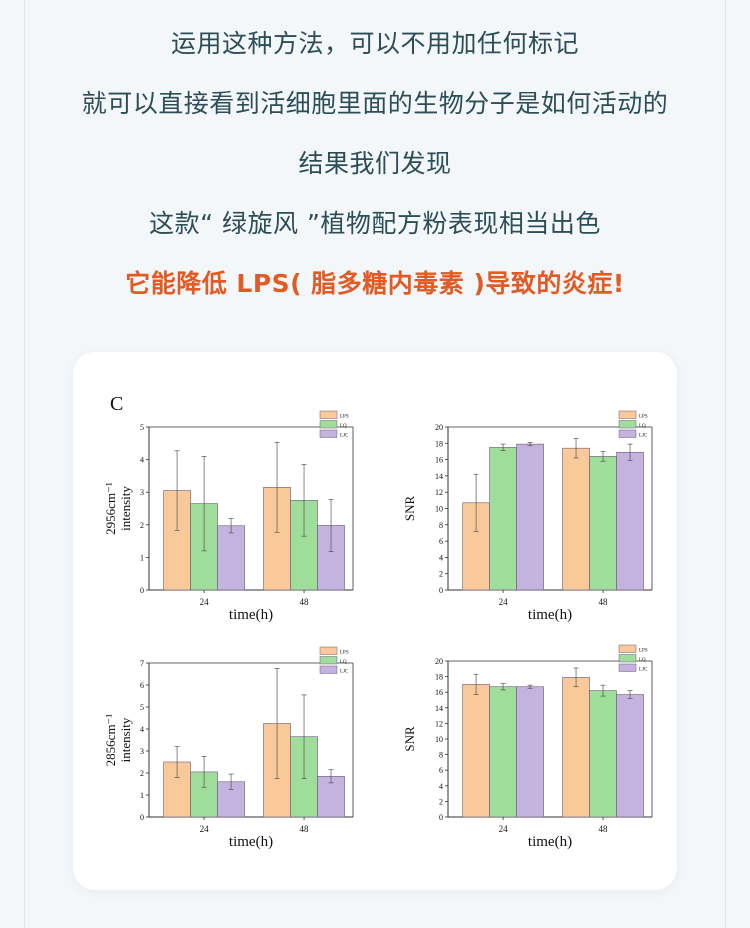 Image resolution: width=750 pixels, height=928 pixels. What do you see at coordinates (439, 443) in the screenshot?
I see `y-tick-label: 18` at bounding box center [439, 443].